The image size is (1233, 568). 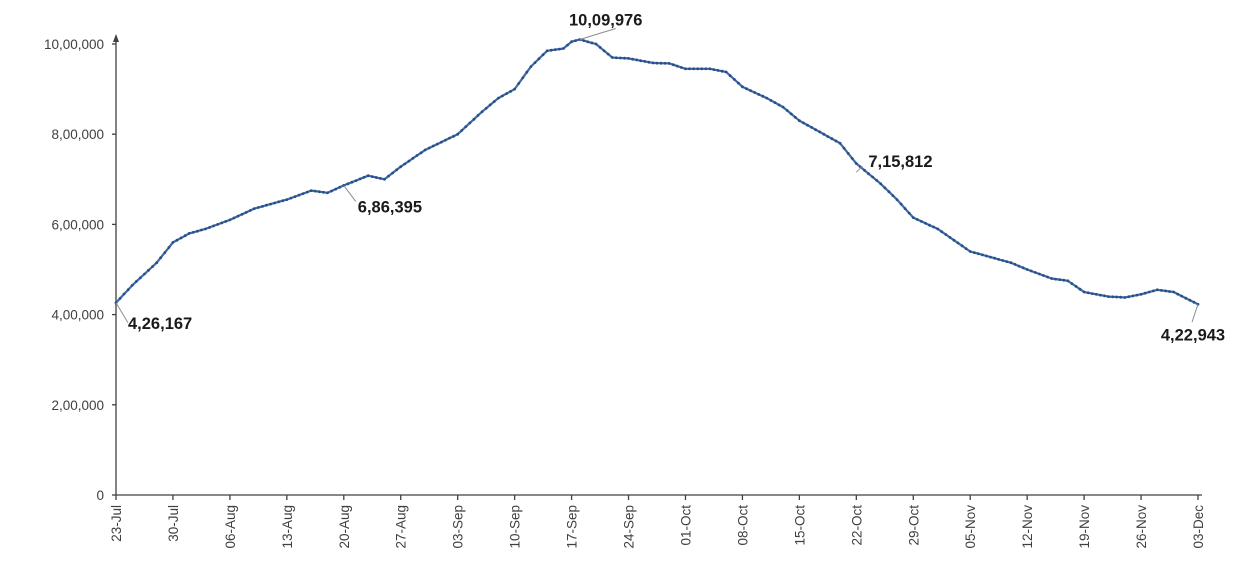 What do you see at coordinates (1027, 527) in the screenshot?
I see `x-tick-label: 12-Nov` at bounding box center [1027, 527].